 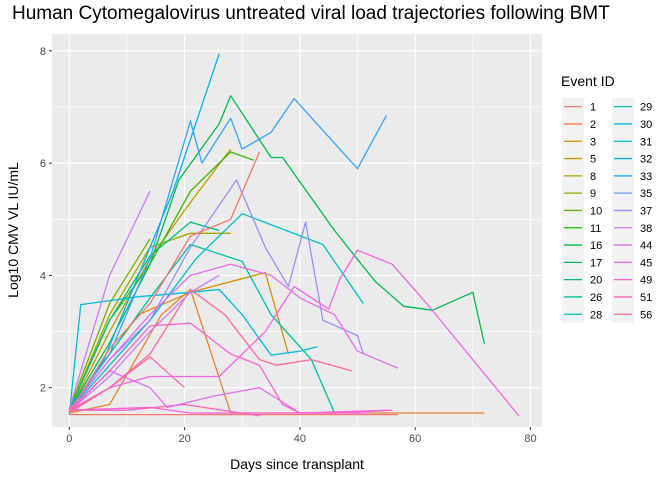 I want to click on legend-label-29: 29, so click(x=646, y=108).